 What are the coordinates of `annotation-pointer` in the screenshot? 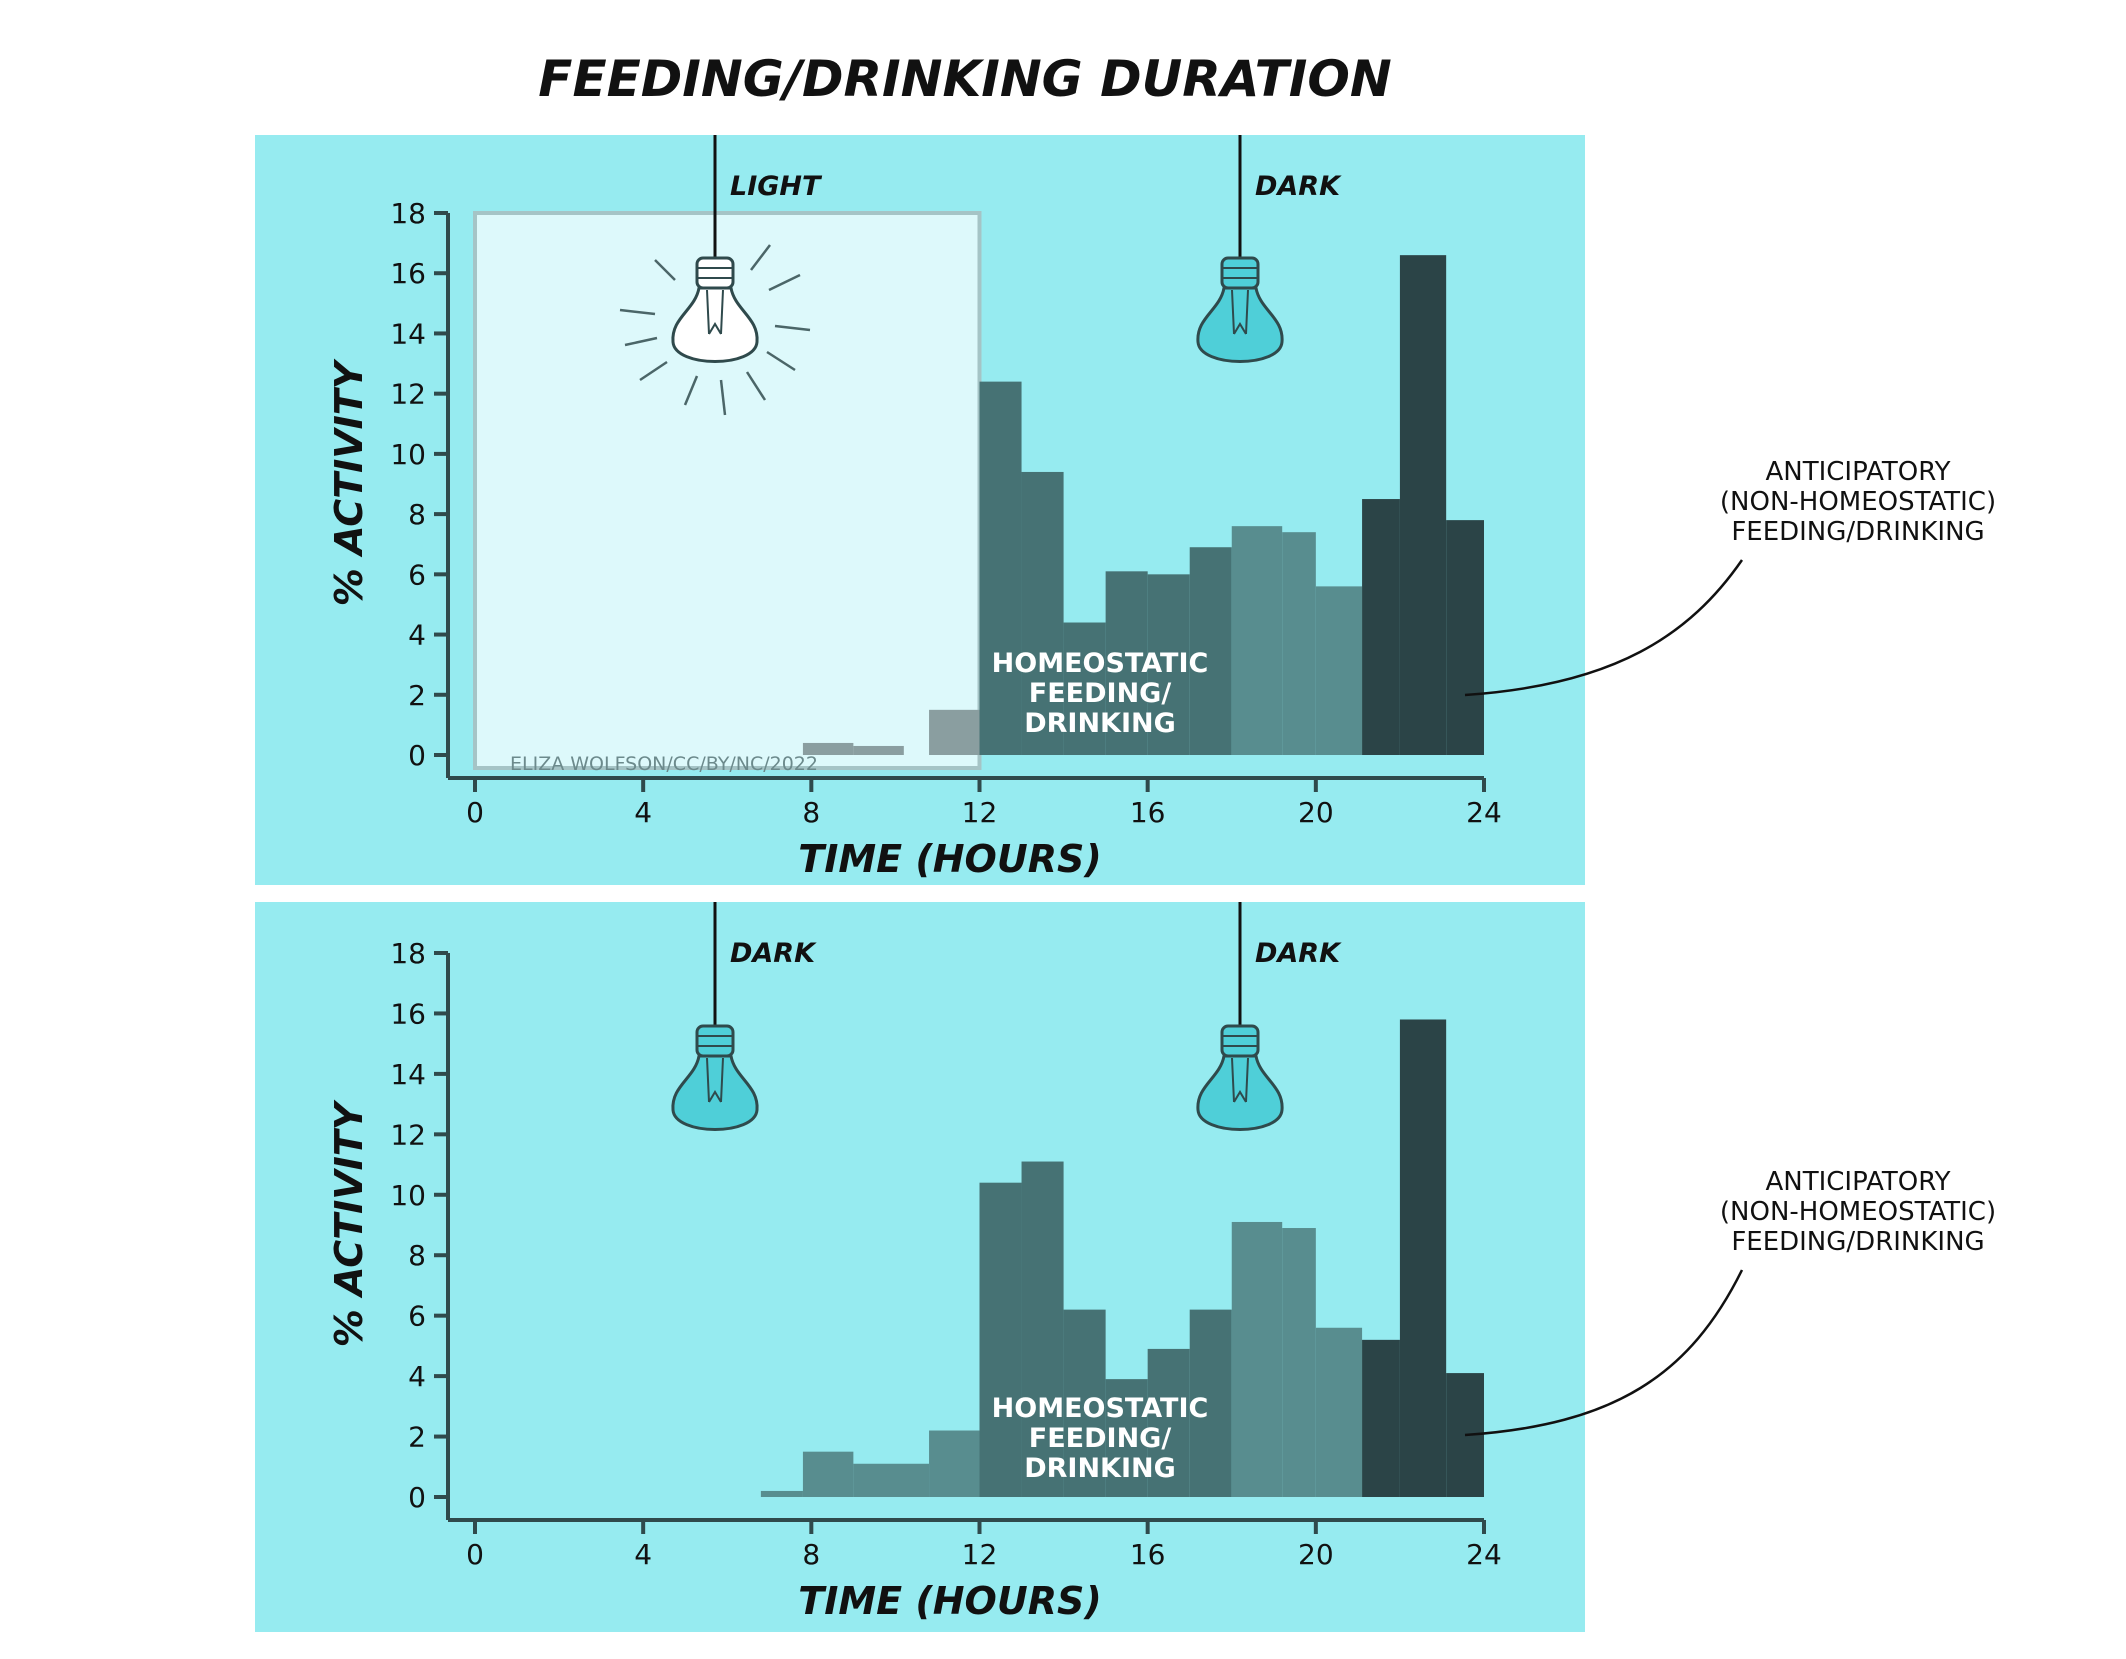 It's located at (1604, 1353).